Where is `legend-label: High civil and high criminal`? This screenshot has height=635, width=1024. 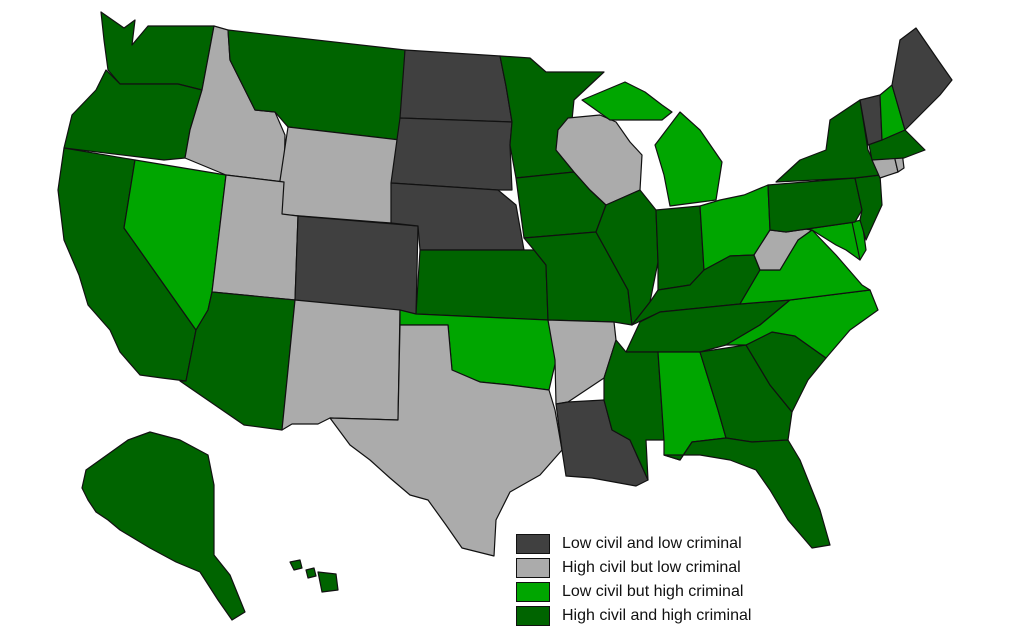
legend-label: High civil and high criminal is located at coordinates (657, 615).